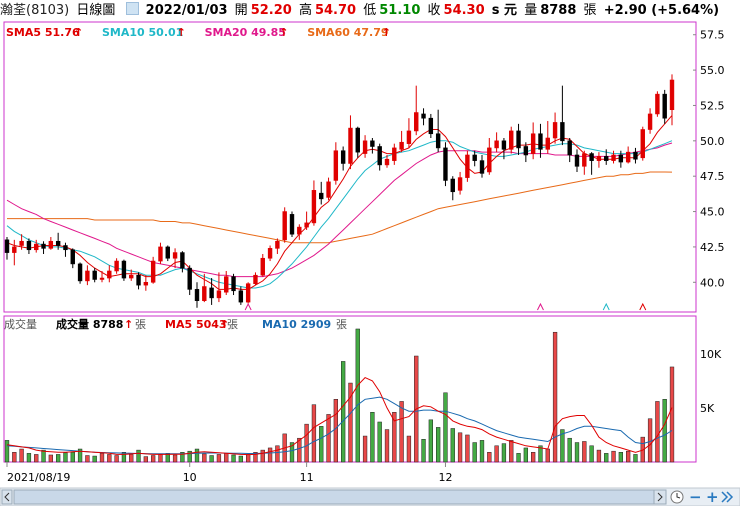 This screenshot has width=740, height=506. What do you see at coordinates (370, 10) in the screenshot?
I see `low-label: 低` at bounding box center [370, 10].